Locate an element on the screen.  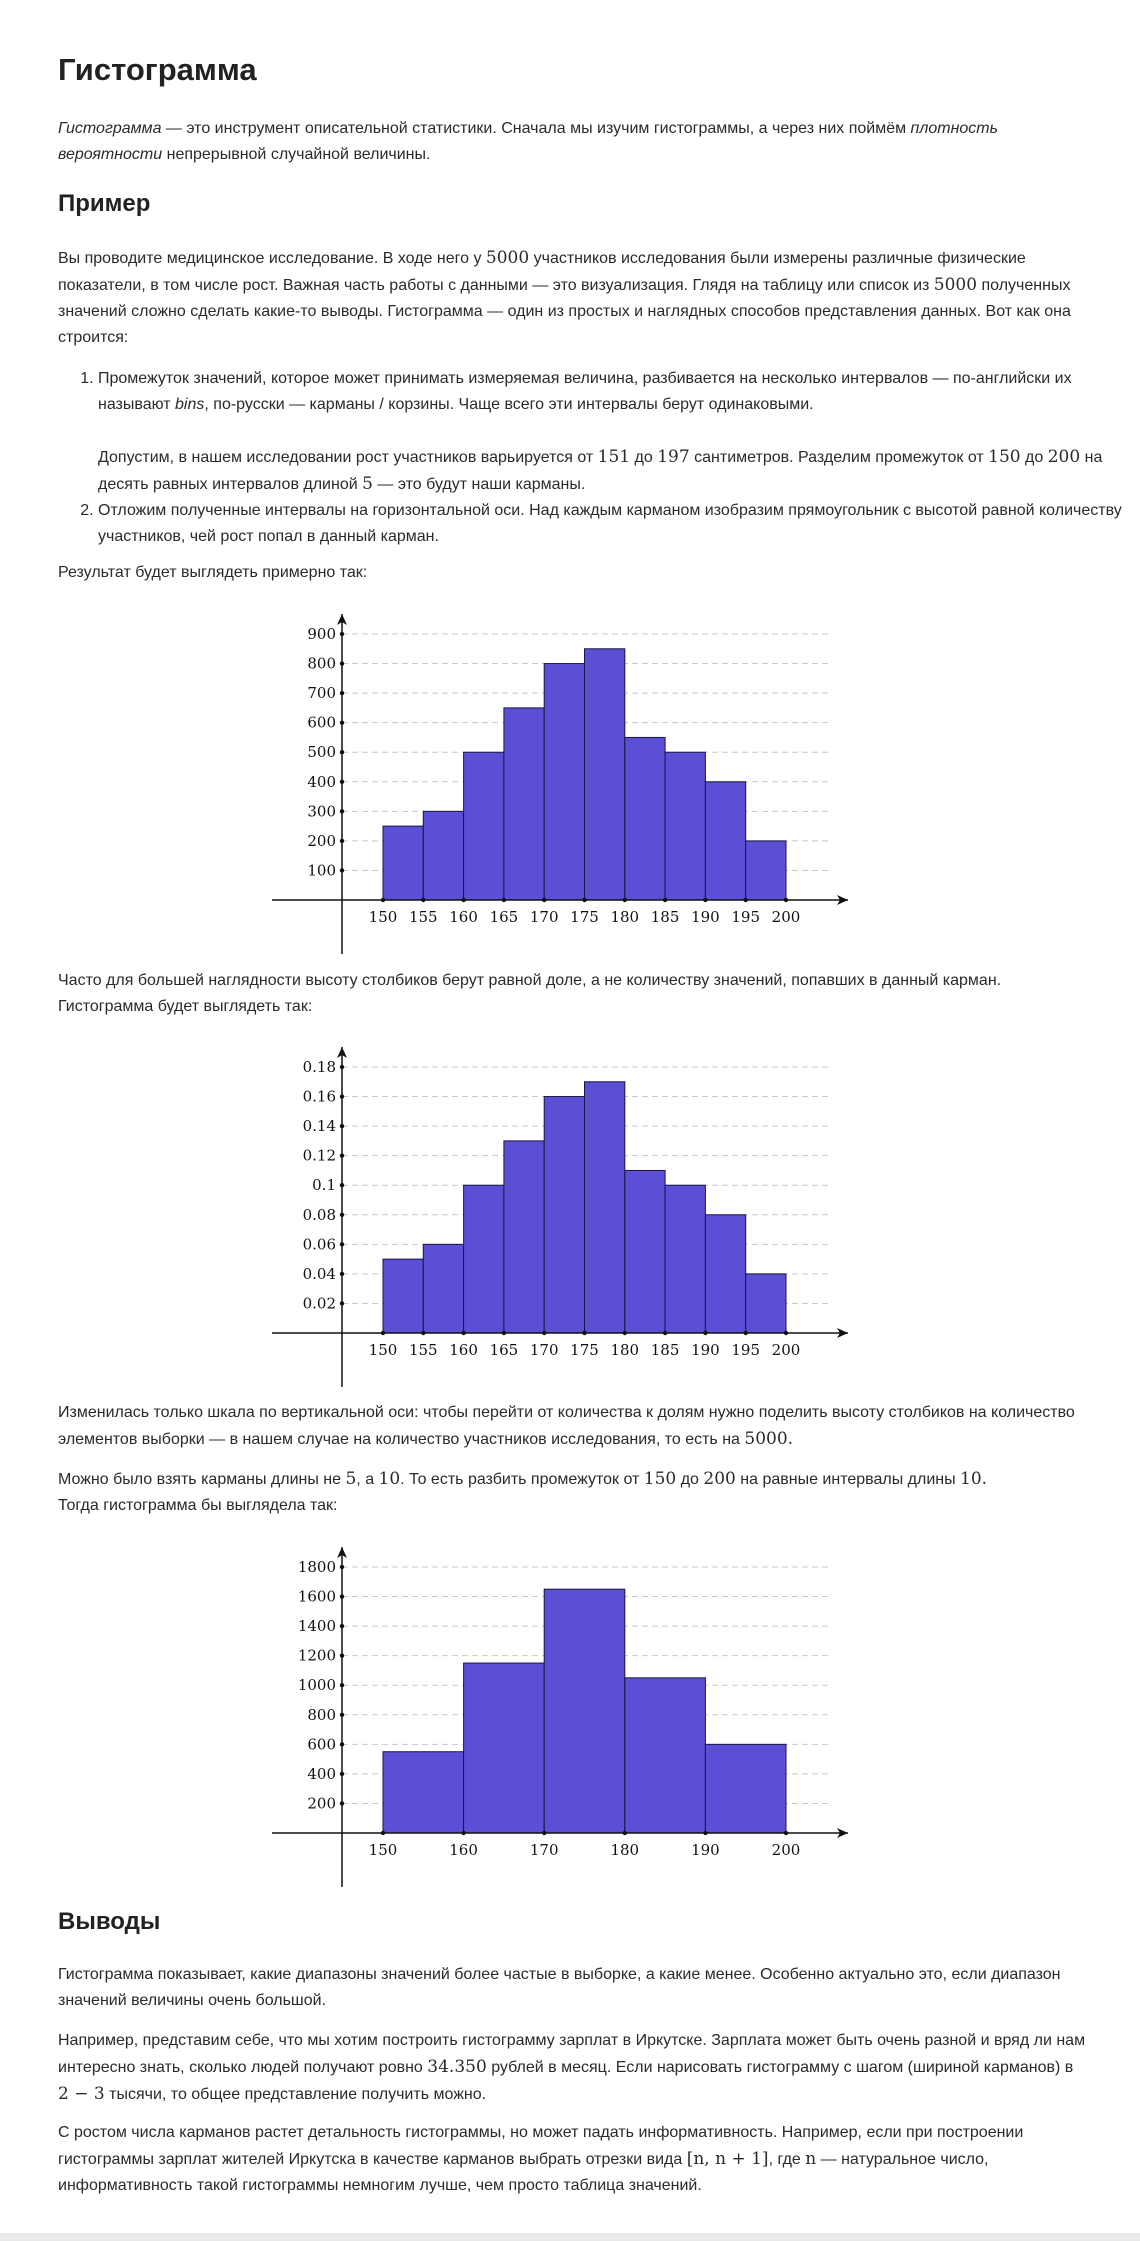
y-tick-label: 0.02 is located at coordinates (319, 1303).